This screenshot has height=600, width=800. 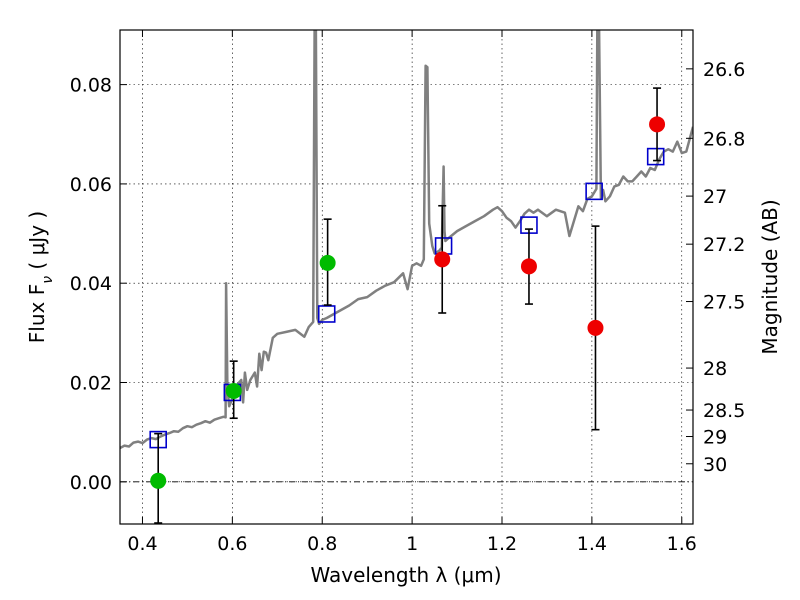 I want to click on y-tick-label: 0.00, so click(x=91, y=483).